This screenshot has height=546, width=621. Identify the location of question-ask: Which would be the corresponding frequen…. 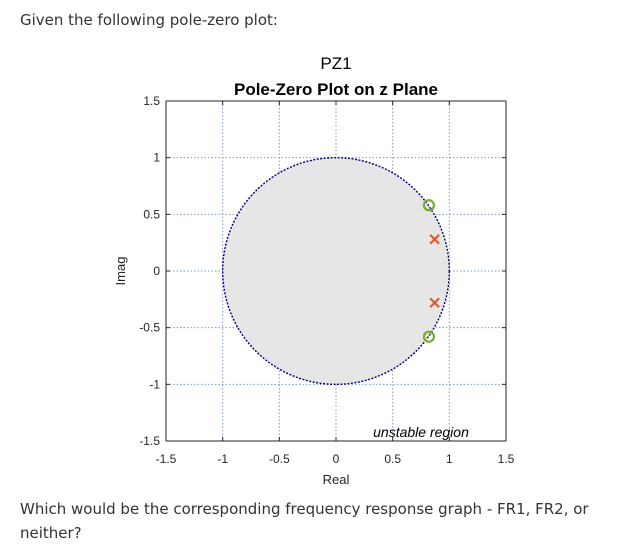
(304, 521).